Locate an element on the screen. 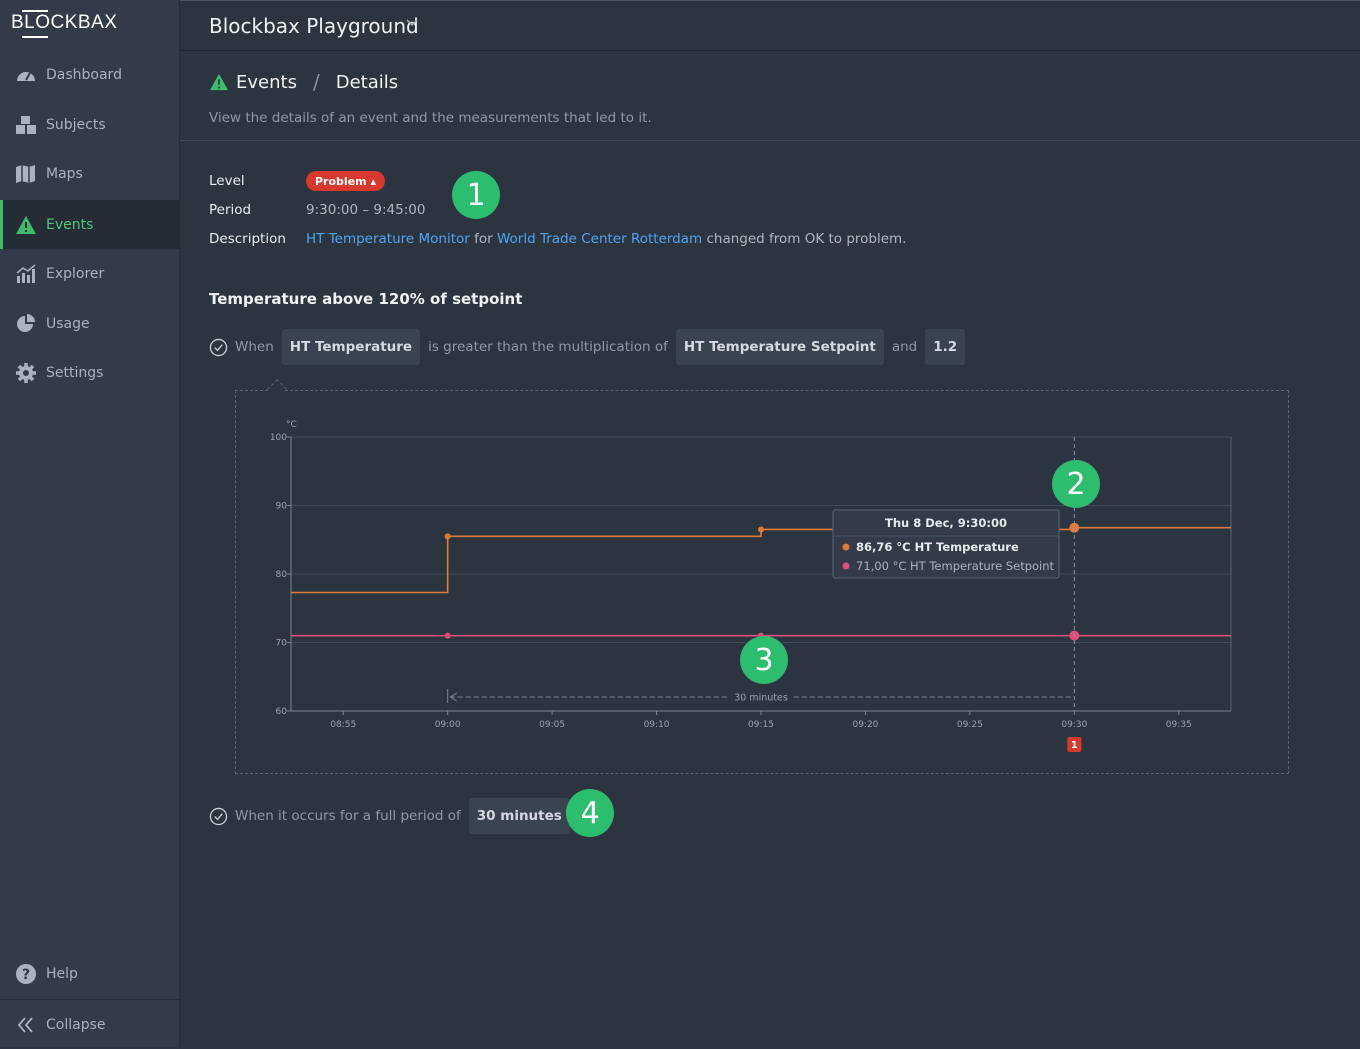 This screenshot has width=1360, height=1049. duration-text: When it occurs for a full period of is located at coordinates (348, 816).